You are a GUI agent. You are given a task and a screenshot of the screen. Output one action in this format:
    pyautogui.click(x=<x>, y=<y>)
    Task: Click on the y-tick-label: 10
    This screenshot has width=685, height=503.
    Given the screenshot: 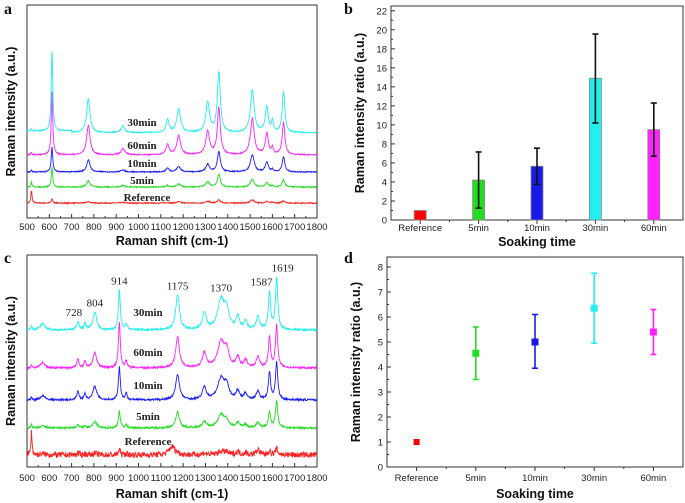 What is the action you would take?
    pyautogui.click(x=381, y=125)
    